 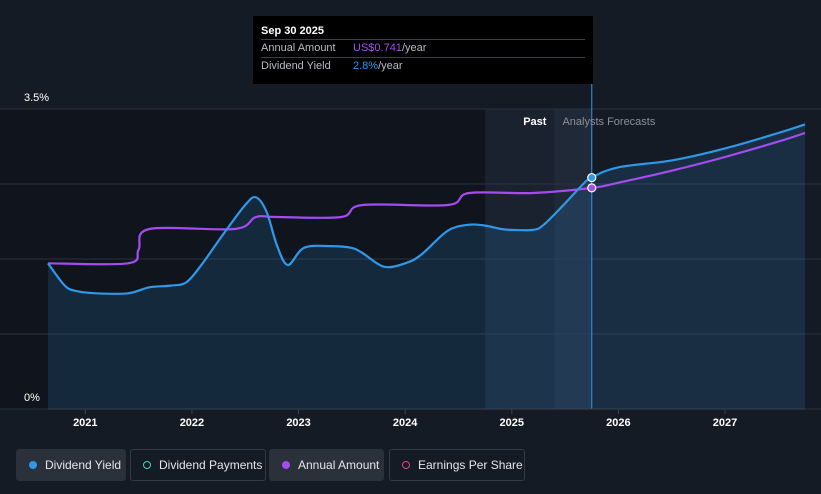 What do you see at coordinates (535, 122) in the screenshot?
I see `past-label: Past` at bounding box center [535, 122].